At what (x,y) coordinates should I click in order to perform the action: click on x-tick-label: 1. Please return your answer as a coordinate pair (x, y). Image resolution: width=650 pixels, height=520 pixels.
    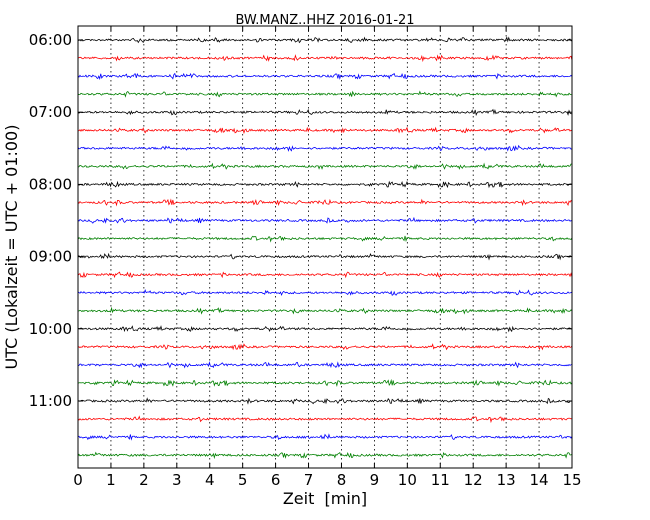
    Looking at the image, I should click on (111, 480).